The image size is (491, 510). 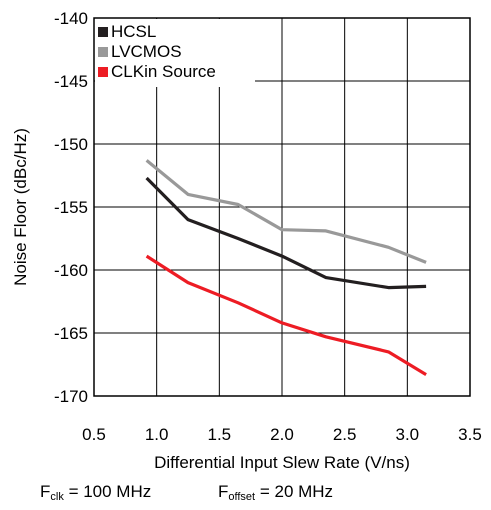 What do you see at coordinates (146, 51) in the screenshot?
I see `legend-label: LVCMOS` at bounding box center [146, 51].